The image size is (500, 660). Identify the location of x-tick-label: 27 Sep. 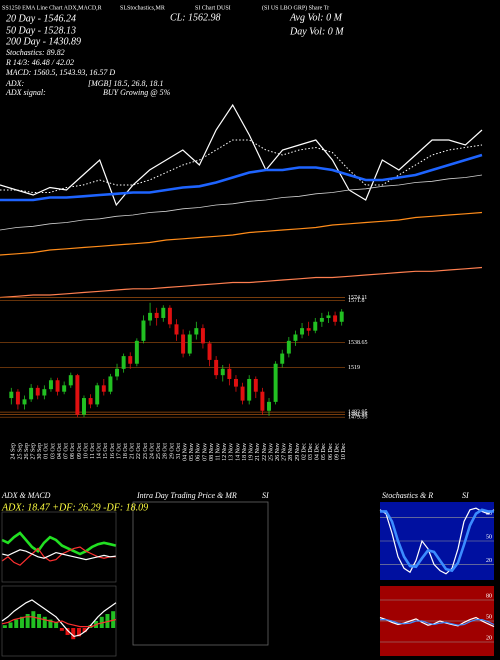
(34, 451).